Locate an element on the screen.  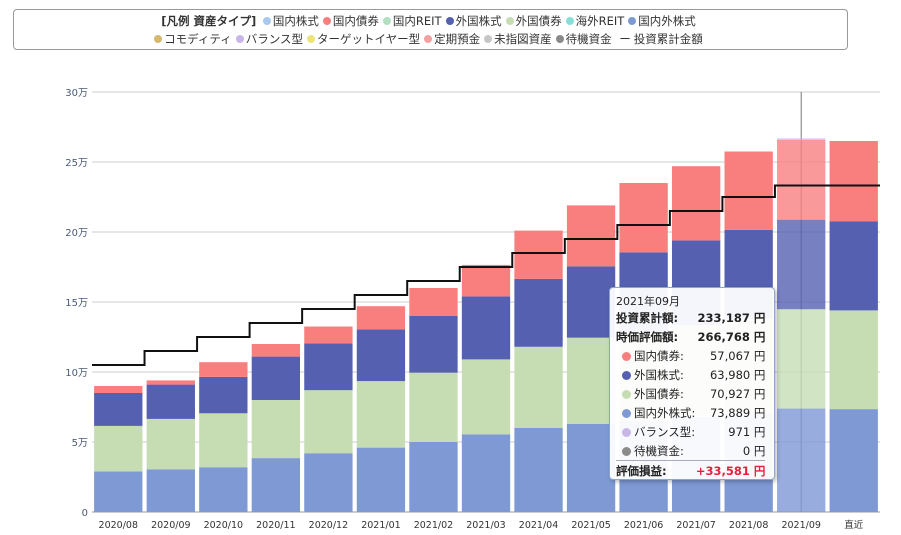
legend-item: 海外REIT is located at coordinates (595, 21).